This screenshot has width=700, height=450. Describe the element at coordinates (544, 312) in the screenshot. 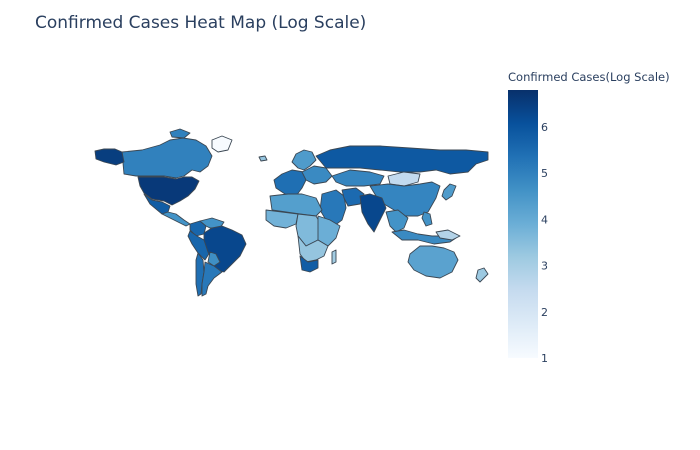

I see `colorbar-tick-label: 2` at that location.